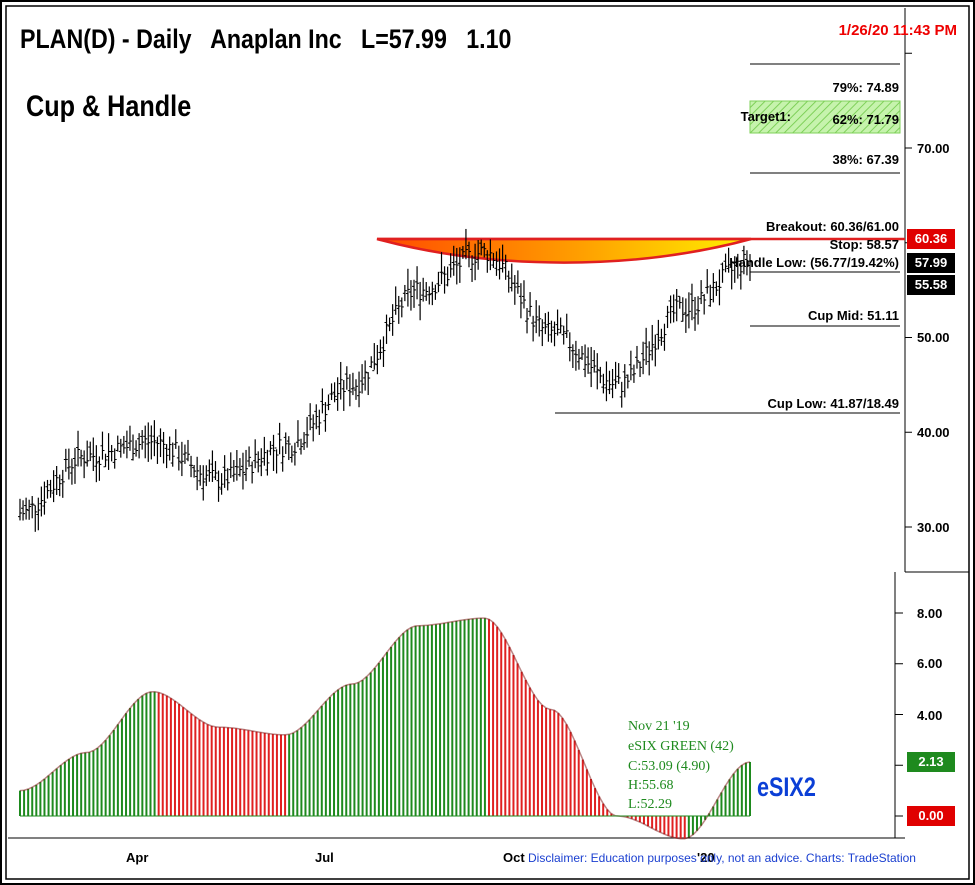 The height and width of the screenshot is (885, 975). I want to click on indicator-tick-label: 4.00, so click(930, 715).